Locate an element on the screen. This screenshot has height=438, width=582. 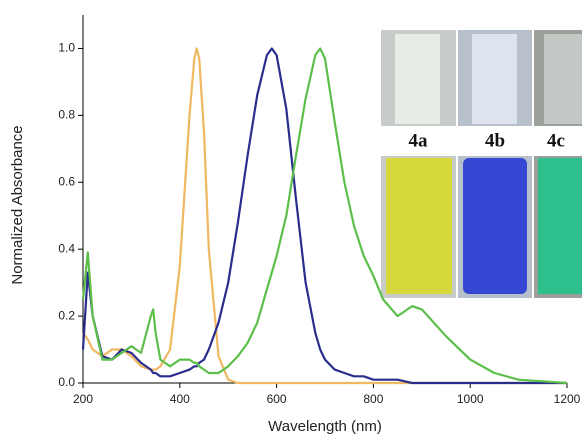
x-tick-label: 1200 is located at coordinates (567, 399).